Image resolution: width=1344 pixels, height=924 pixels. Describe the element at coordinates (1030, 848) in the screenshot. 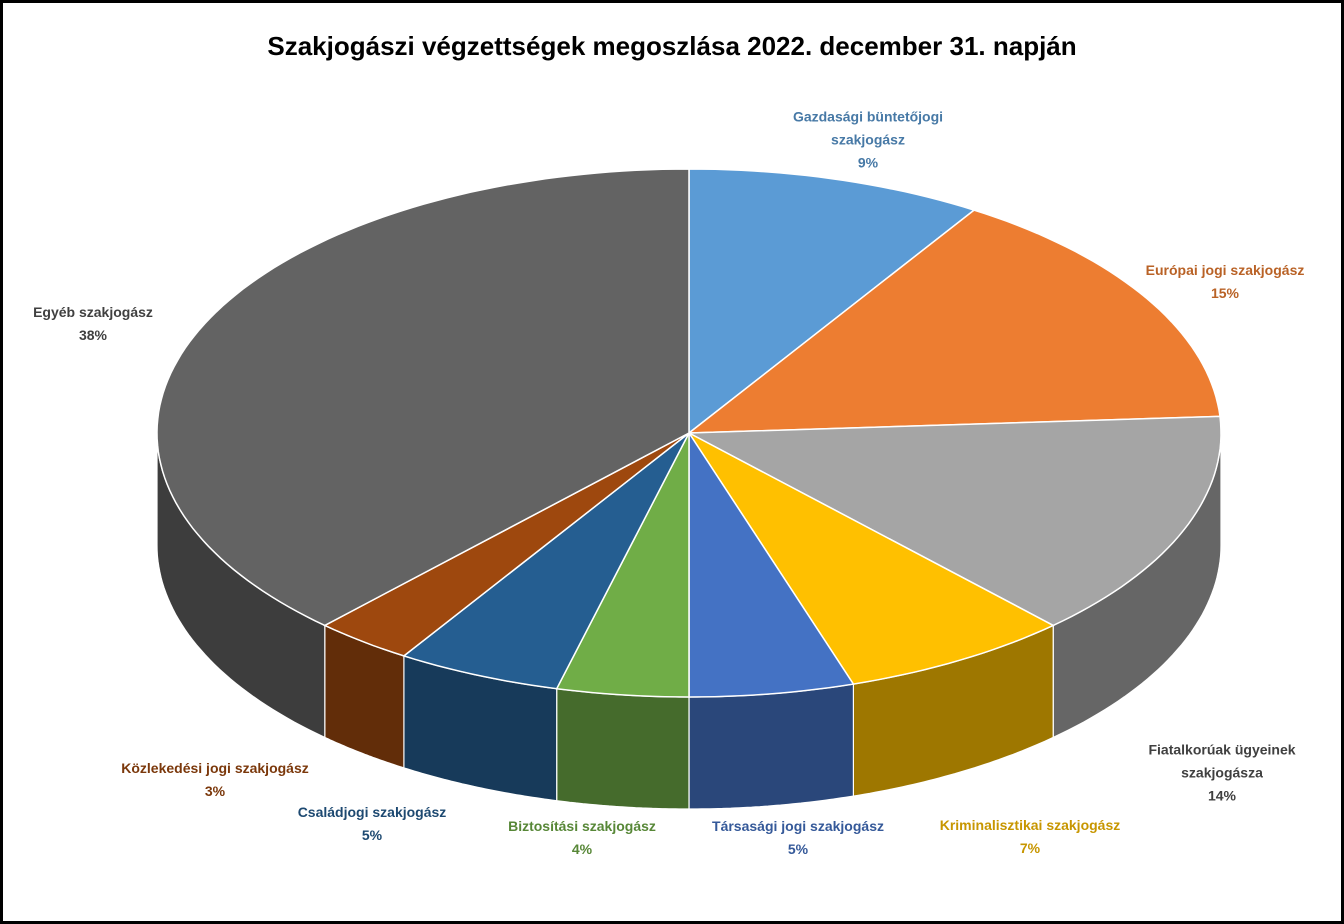

I see `label-value: 7%` at that location.